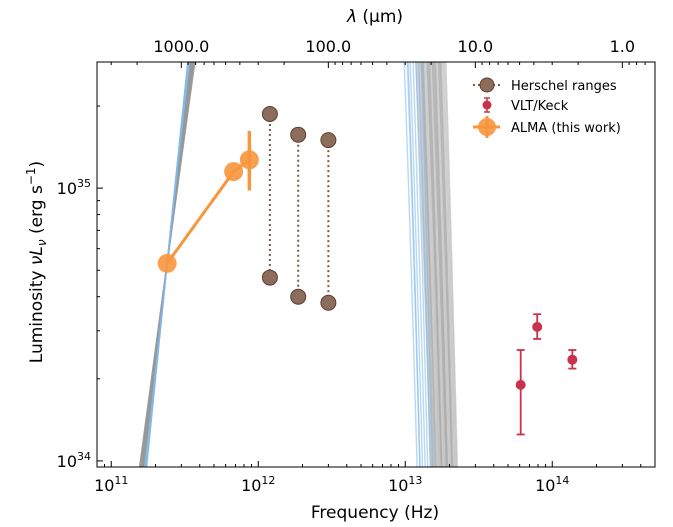 The height and width of the screenshot is (527, 673). Describe the element at coordinates (181, 46) in the screenshot. I see `top-tick-label: 1000.0` at that location.